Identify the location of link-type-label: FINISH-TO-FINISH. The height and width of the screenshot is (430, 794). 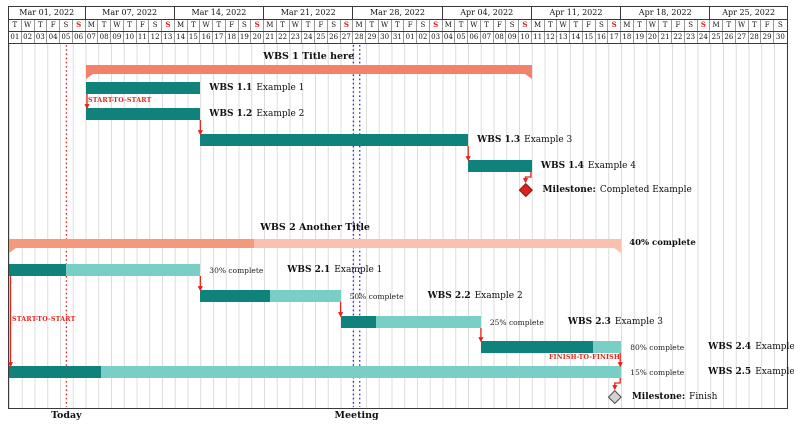
(584, 357).